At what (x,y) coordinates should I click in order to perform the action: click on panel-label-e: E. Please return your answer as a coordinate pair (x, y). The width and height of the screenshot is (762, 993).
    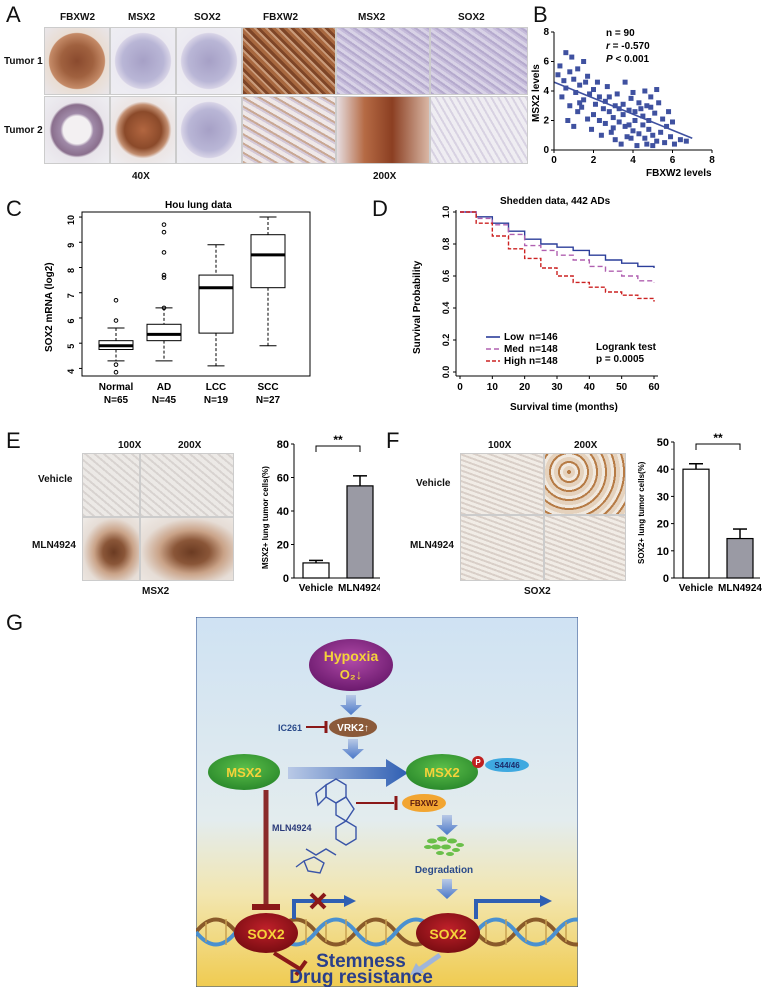
    Looking at the image, I should click on (13, 440).